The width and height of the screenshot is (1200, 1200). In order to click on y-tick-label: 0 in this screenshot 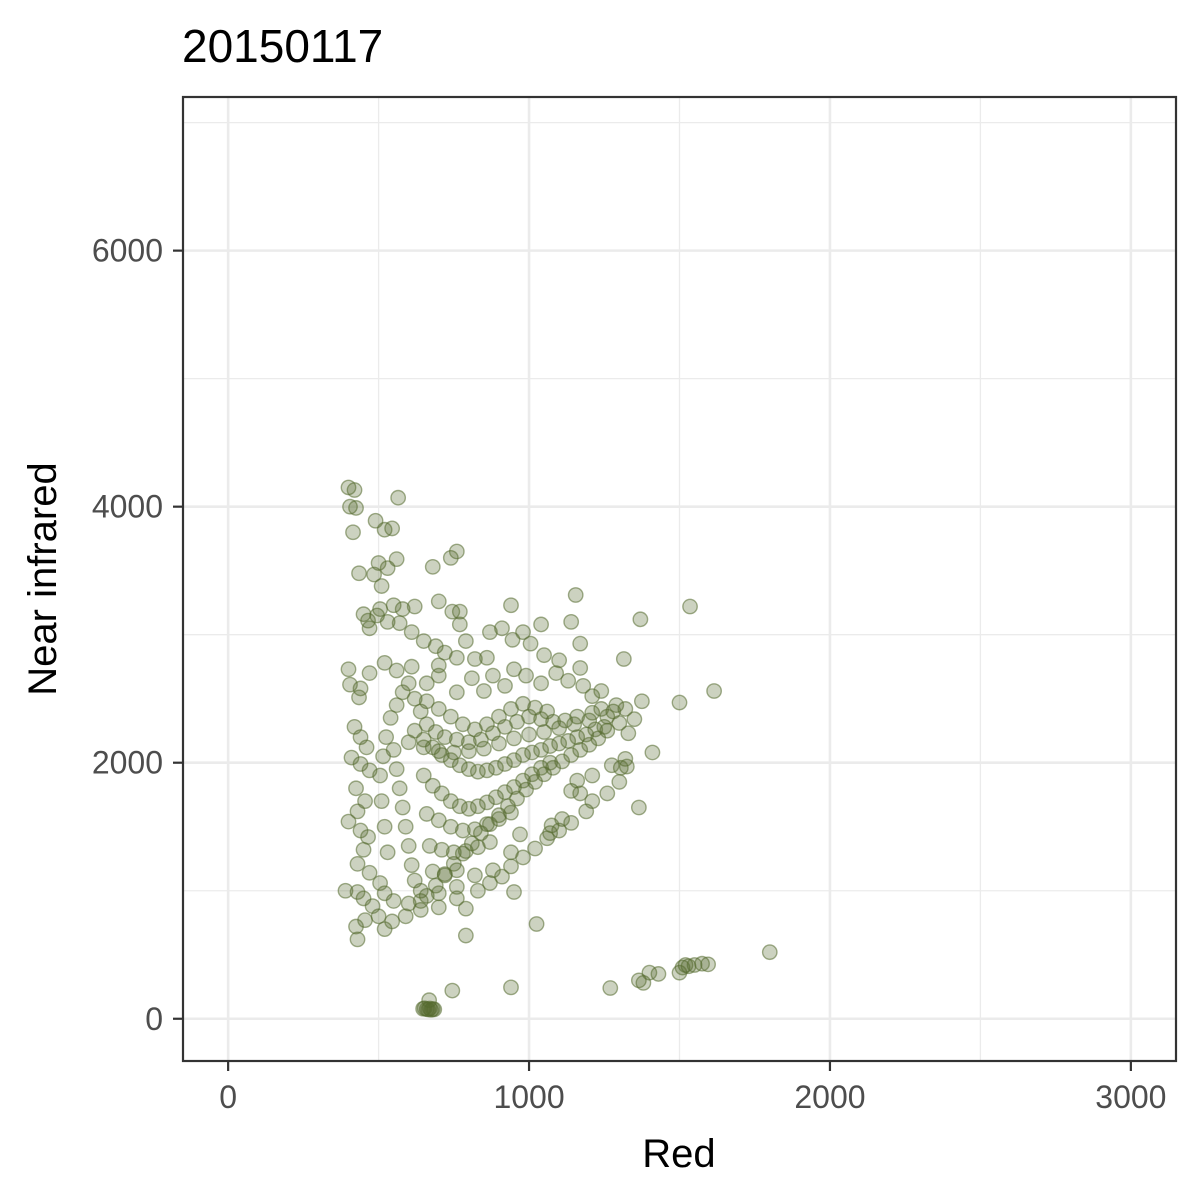, I will do `click(154, 1019)`.